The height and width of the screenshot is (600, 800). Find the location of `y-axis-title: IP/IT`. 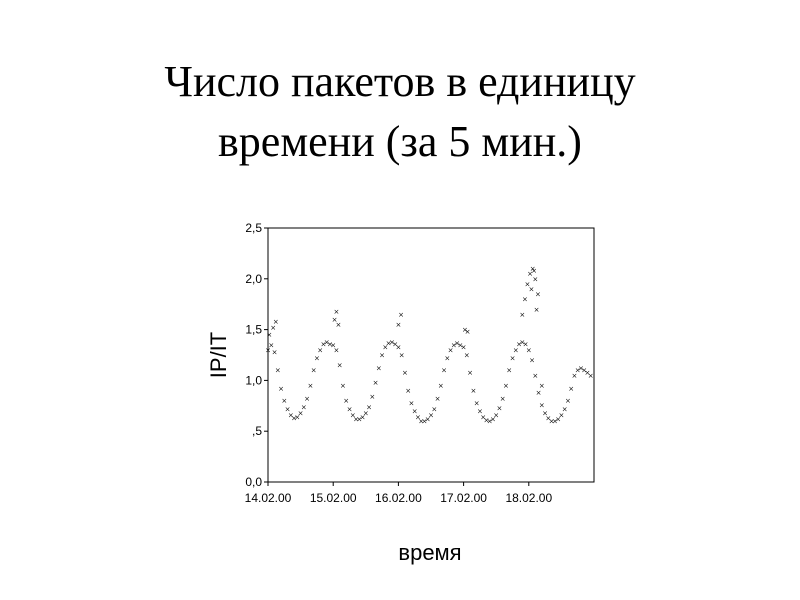

y-axis-title: IP/IT is located at coordinates (218, 355).